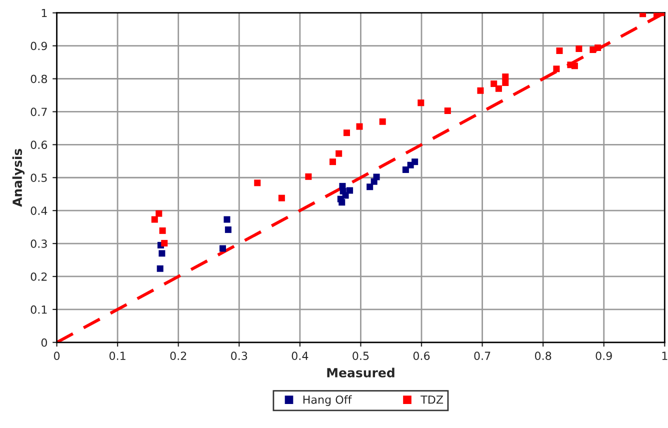 Image resolution: width=668 pixels, height=428 pixels. I want to click on y-tick-label: 0.3, so click(38, 244).